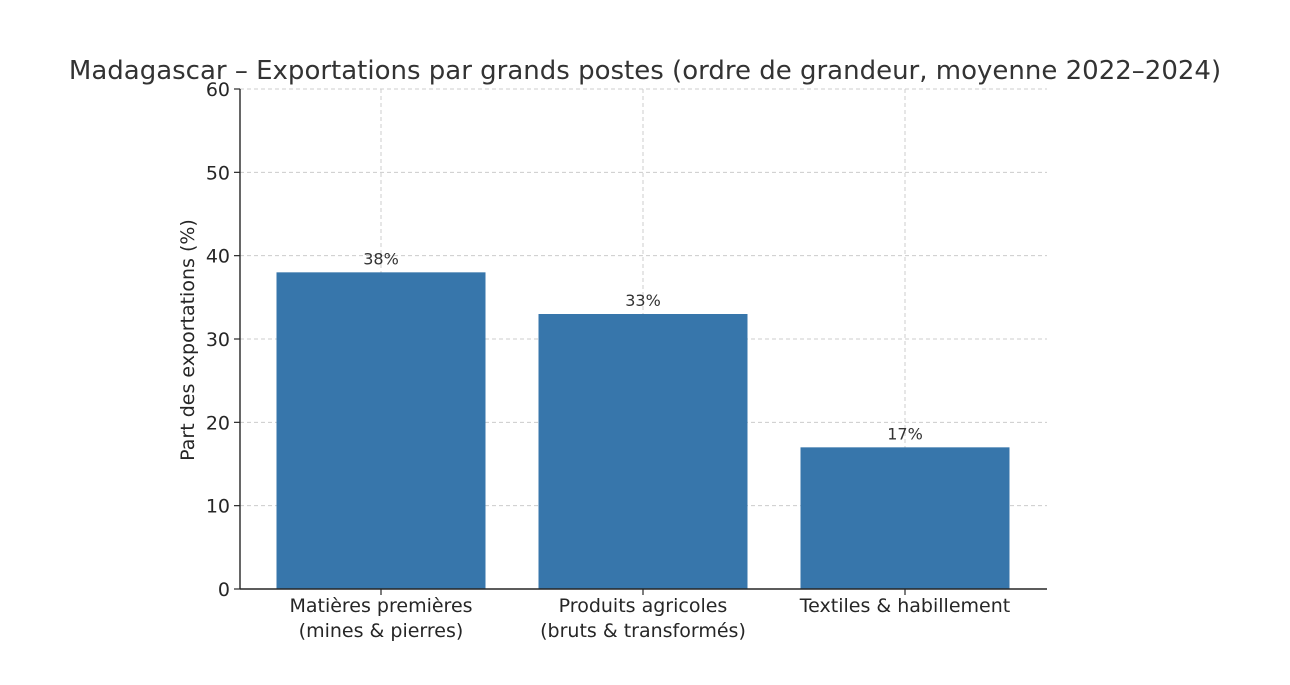  Describe the element at coordinates (218, 90) in the screenshot. I see `y-tick-label: 60` at that location.